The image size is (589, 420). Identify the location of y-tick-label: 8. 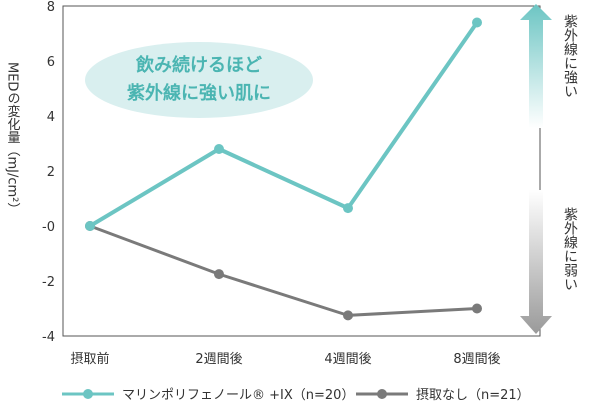
(51, 7).